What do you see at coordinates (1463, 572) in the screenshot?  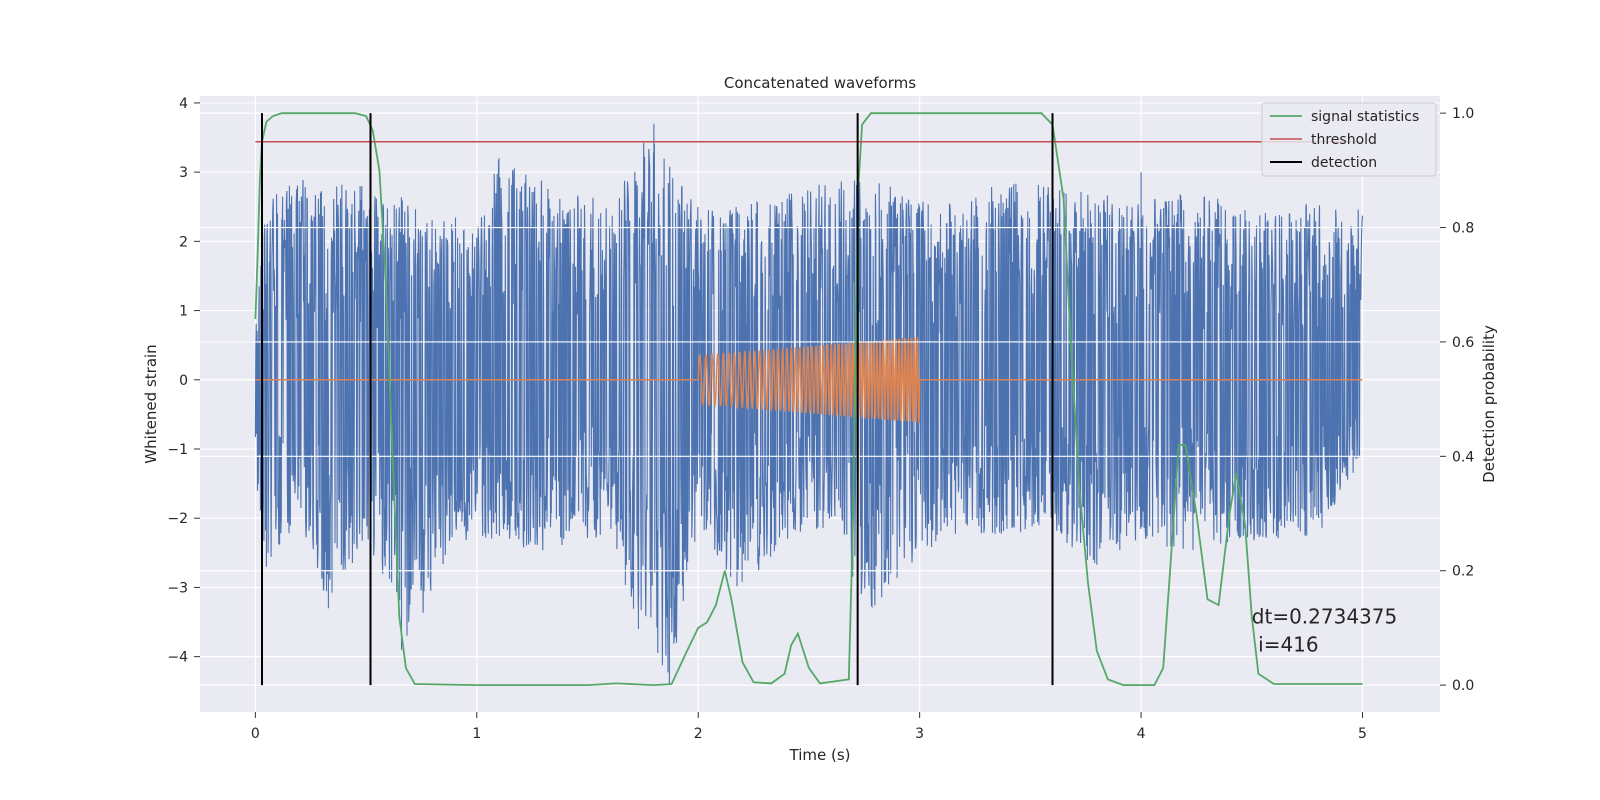 I see `y2-tick-label: 0.2` at bounding box center [1463, 572].